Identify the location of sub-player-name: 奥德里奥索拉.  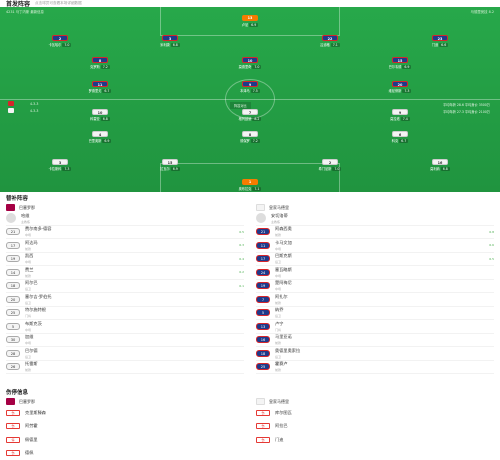
(287, 351).